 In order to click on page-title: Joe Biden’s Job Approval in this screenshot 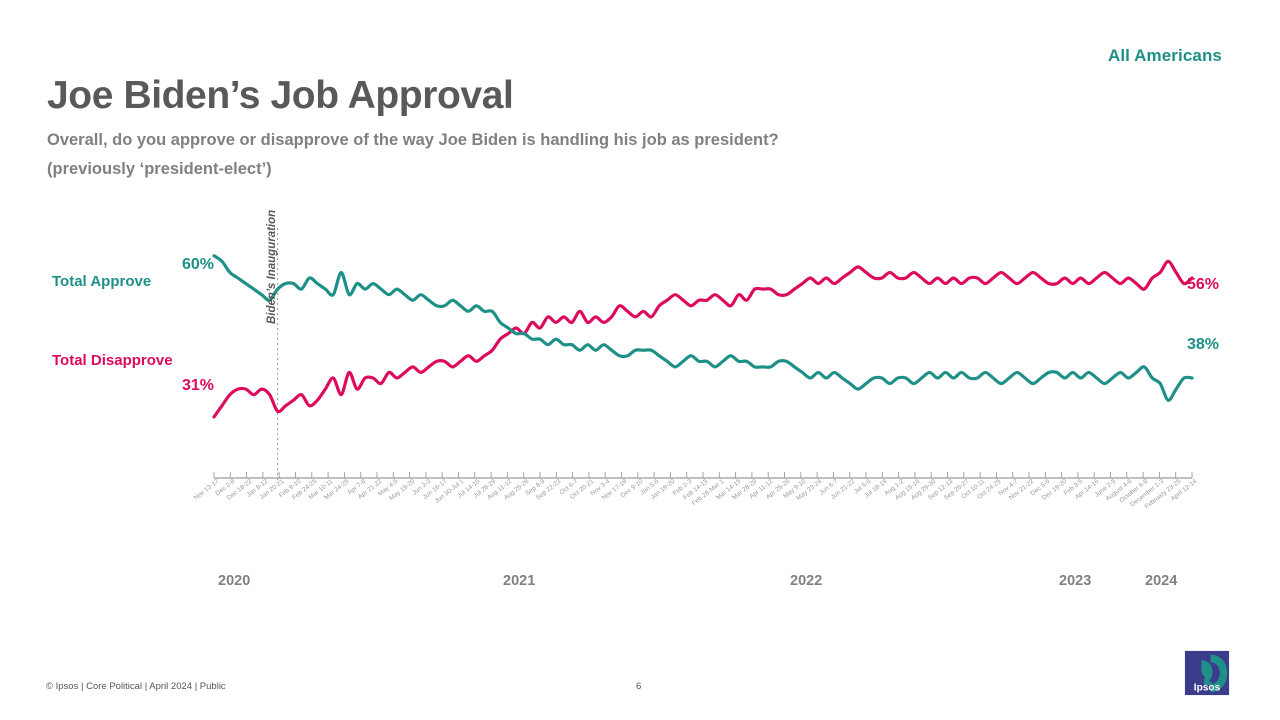, I will do `click(280, 95)`.